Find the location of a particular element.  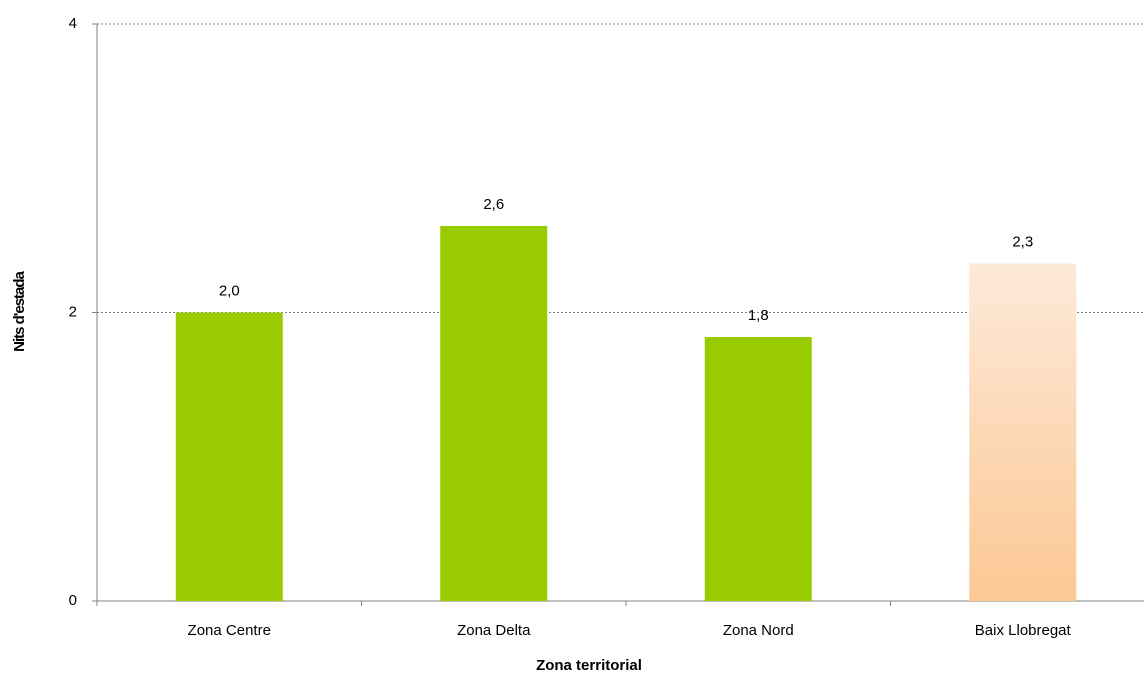

x-tick-label: Baix Llobregat is located at coordinates (1023, 630).